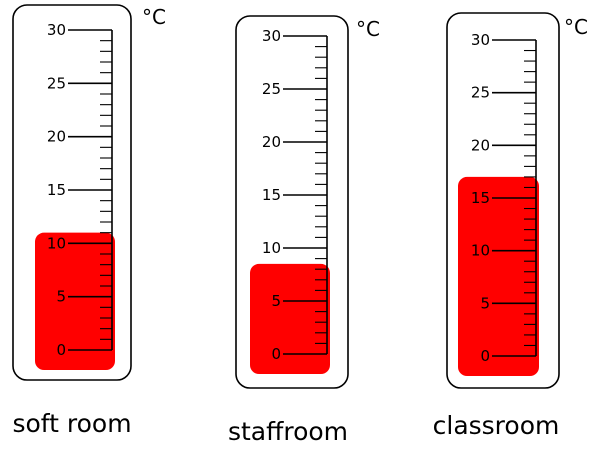 The image size is (614, 449). What do you see at coordinates (288, 431) in the screenshot?
I see `room-label: staffroom` at bounding box center [288, 431].